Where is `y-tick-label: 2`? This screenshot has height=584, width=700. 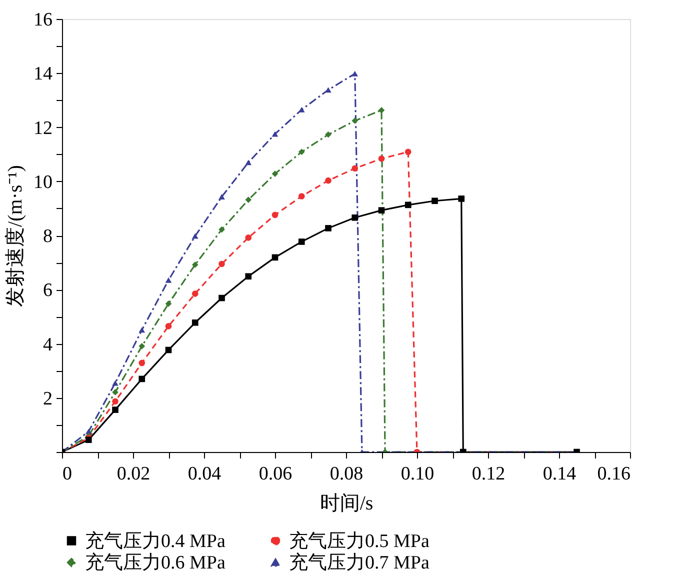 y-tick-label: 2 is located at coordinates (47, 399).